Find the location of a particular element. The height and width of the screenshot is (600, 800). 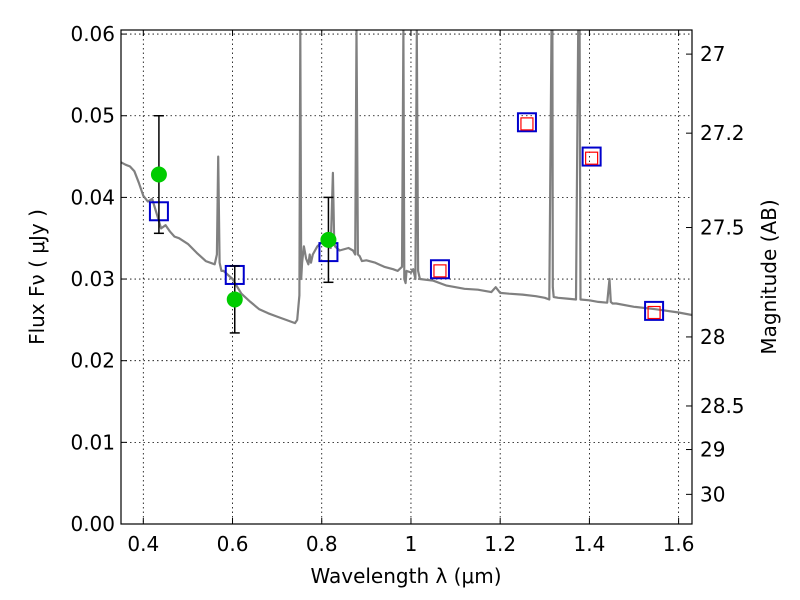

magnitude-tick-label: 28.5 is located at coordinates (722, 406).